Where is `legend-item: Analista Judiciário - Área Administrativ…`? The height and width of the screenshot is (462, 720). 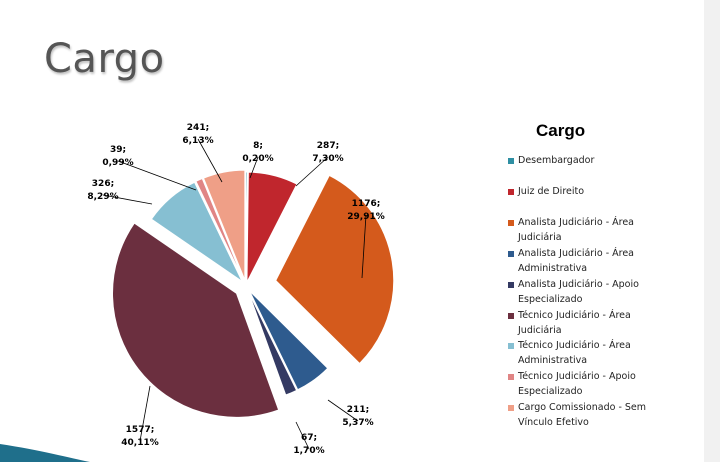 legend-item: Analista Judiciário - Área Administrativ… is located at coordinates (603, 261).